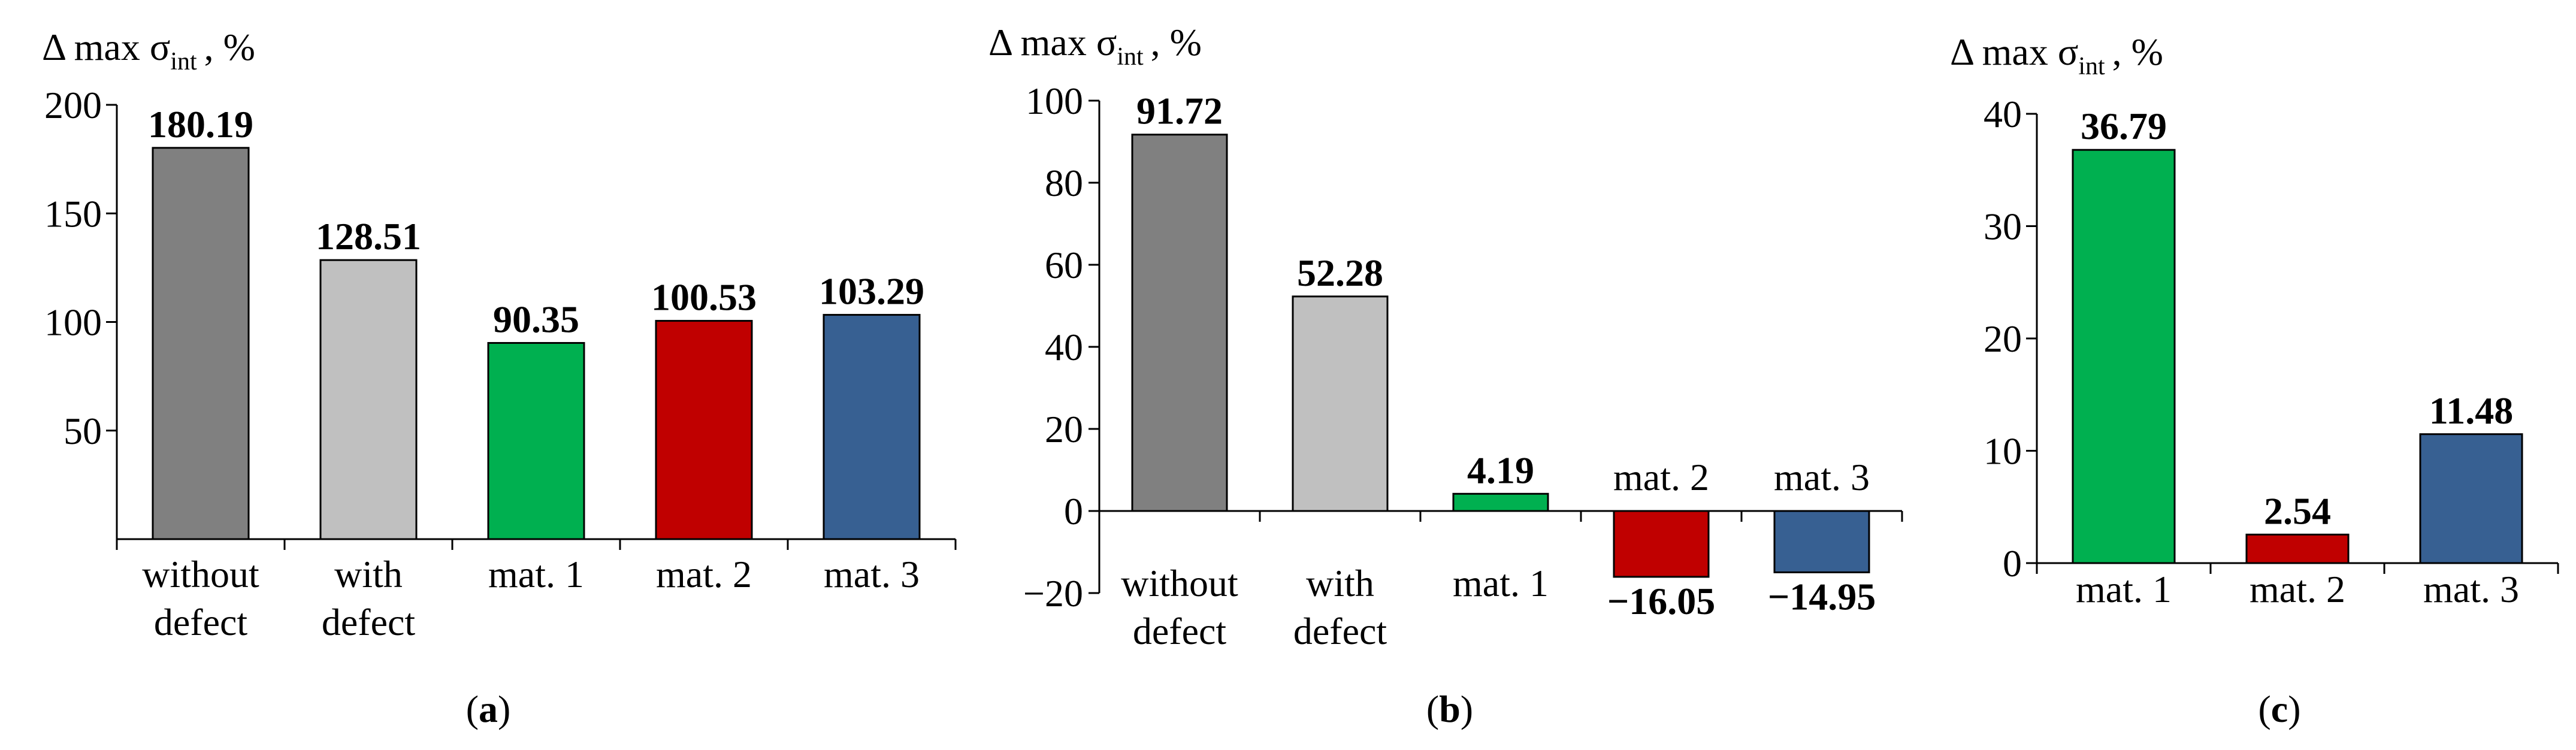  Describe the element at coordinates (1661, 601) in the screenshot. I see `bar-value-label: −16.05` at that location.